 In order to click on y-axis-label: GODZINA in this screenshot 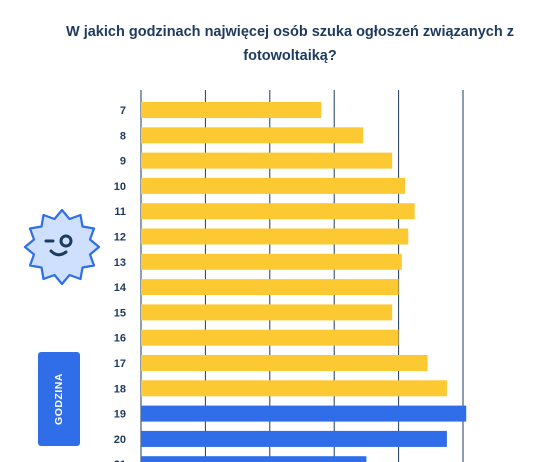, I will do `click(59, 399)`.